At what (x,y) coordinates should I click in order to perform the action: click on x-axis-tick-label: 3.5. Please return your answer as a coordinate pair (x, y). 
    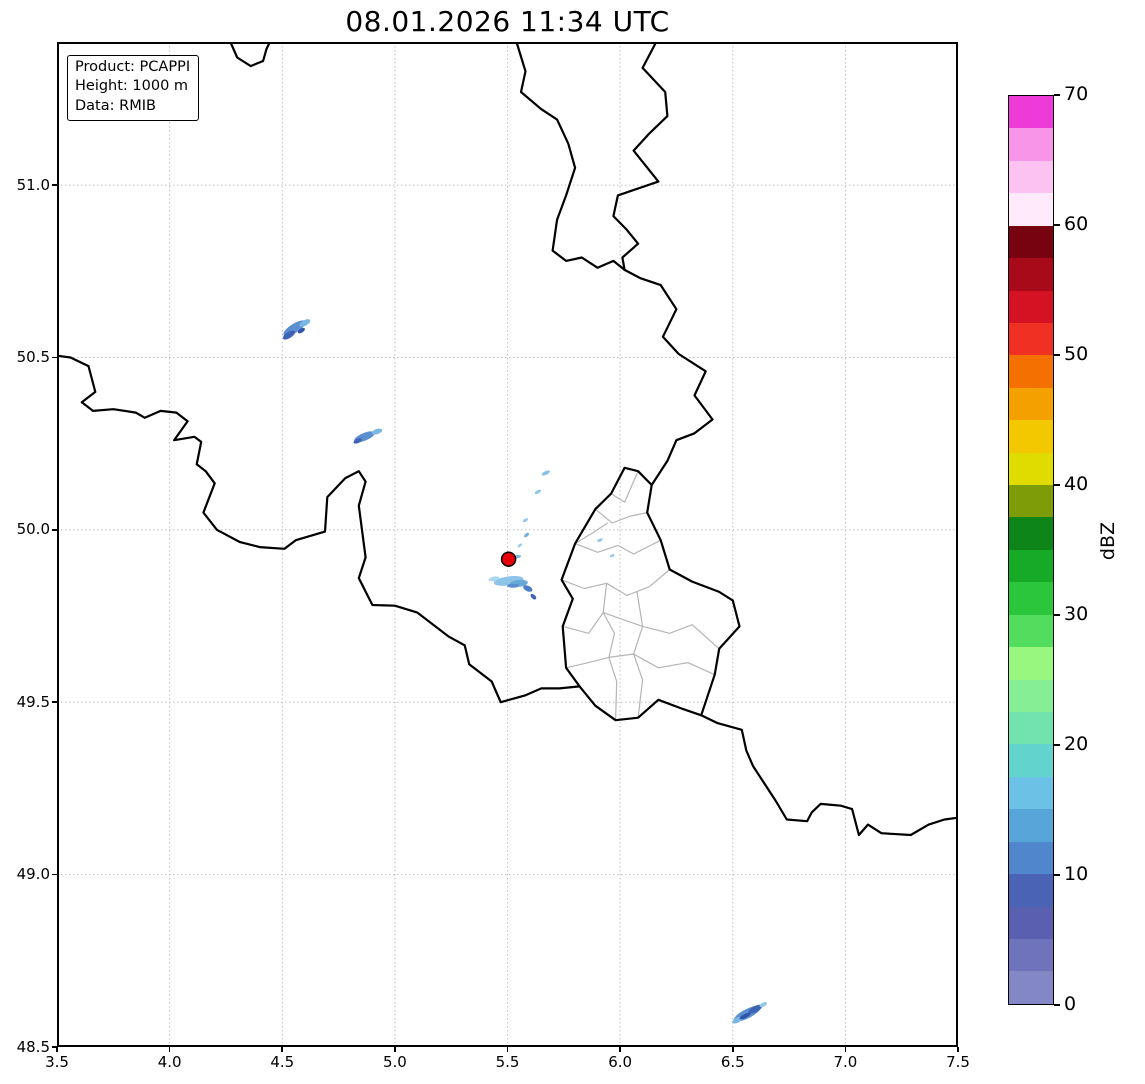
    Looking at the image, I should click on (57, 1062).